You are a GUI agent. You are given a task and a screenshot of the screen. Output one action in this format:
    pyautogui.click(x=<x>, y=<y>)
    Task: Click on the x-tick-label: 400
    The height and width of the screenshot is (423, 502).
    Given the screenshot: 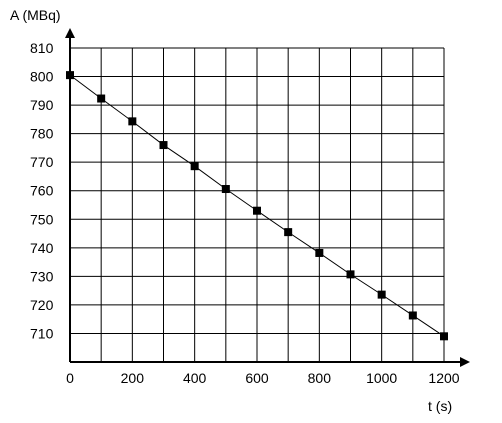 What is the action you would take?
    pyautogui.click(x=195, y=378)
    